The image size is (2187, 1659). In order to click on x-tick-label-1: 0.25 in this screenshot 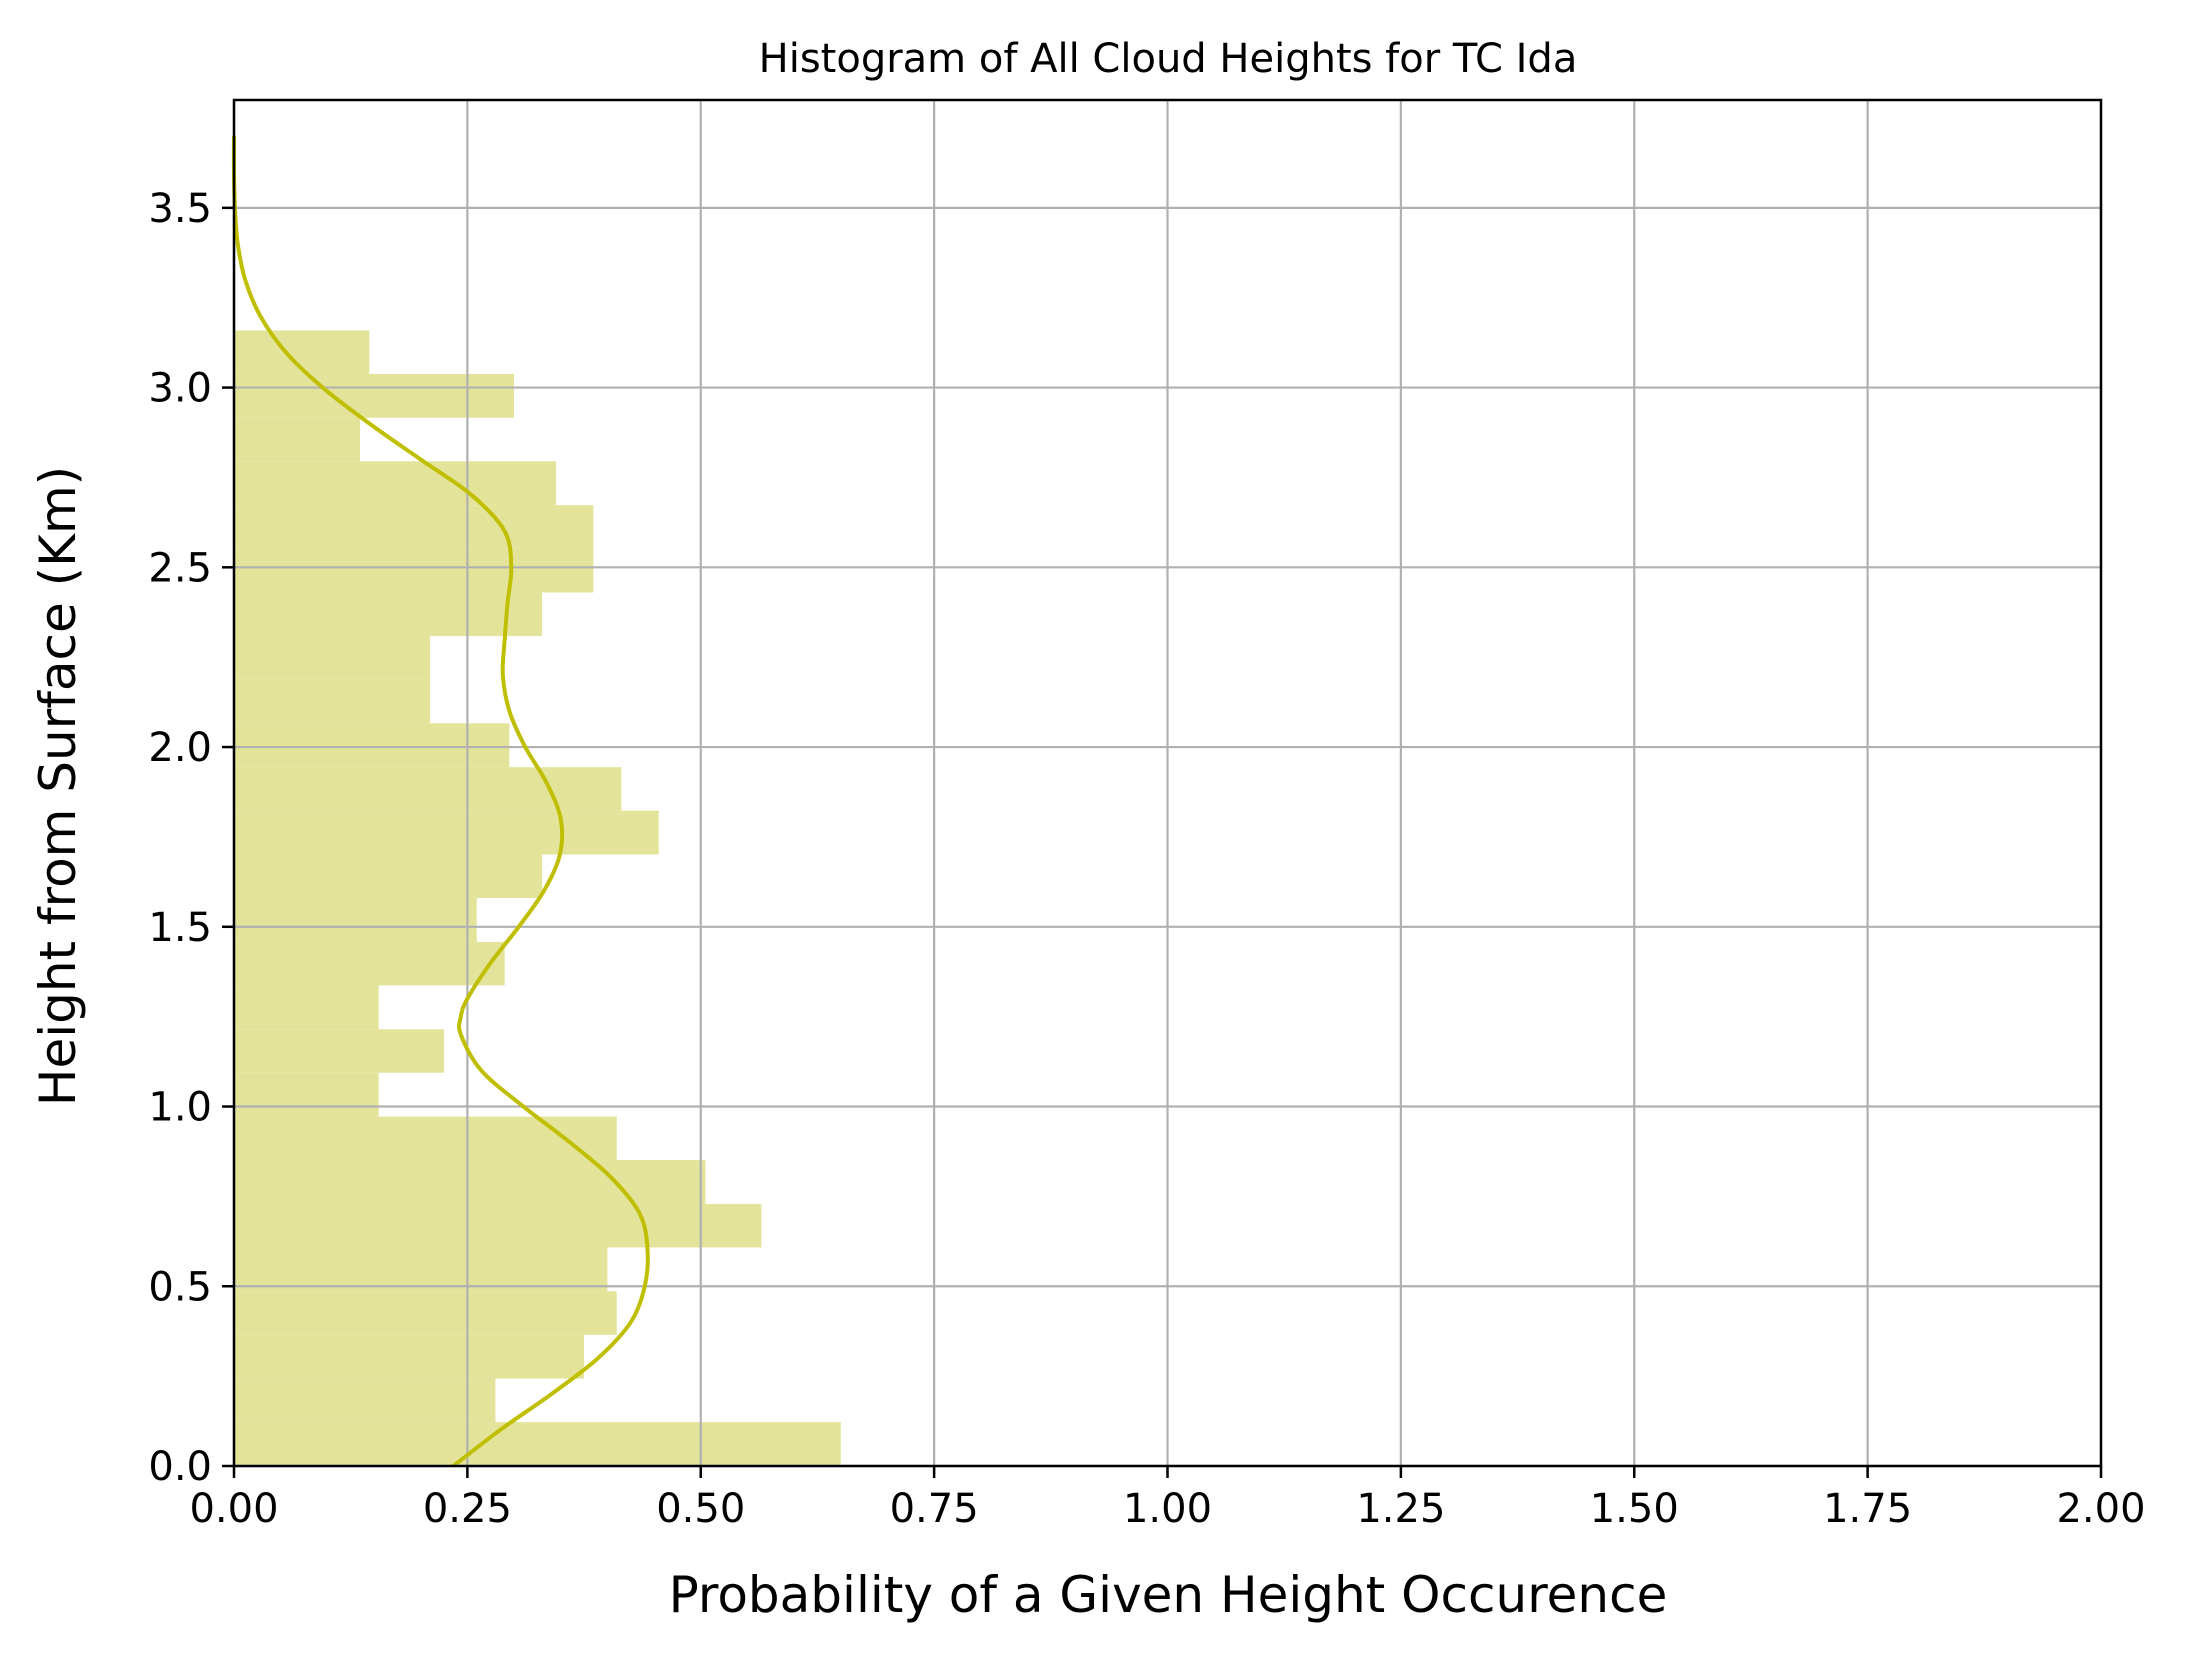, I will do `click(467, 1509)`.